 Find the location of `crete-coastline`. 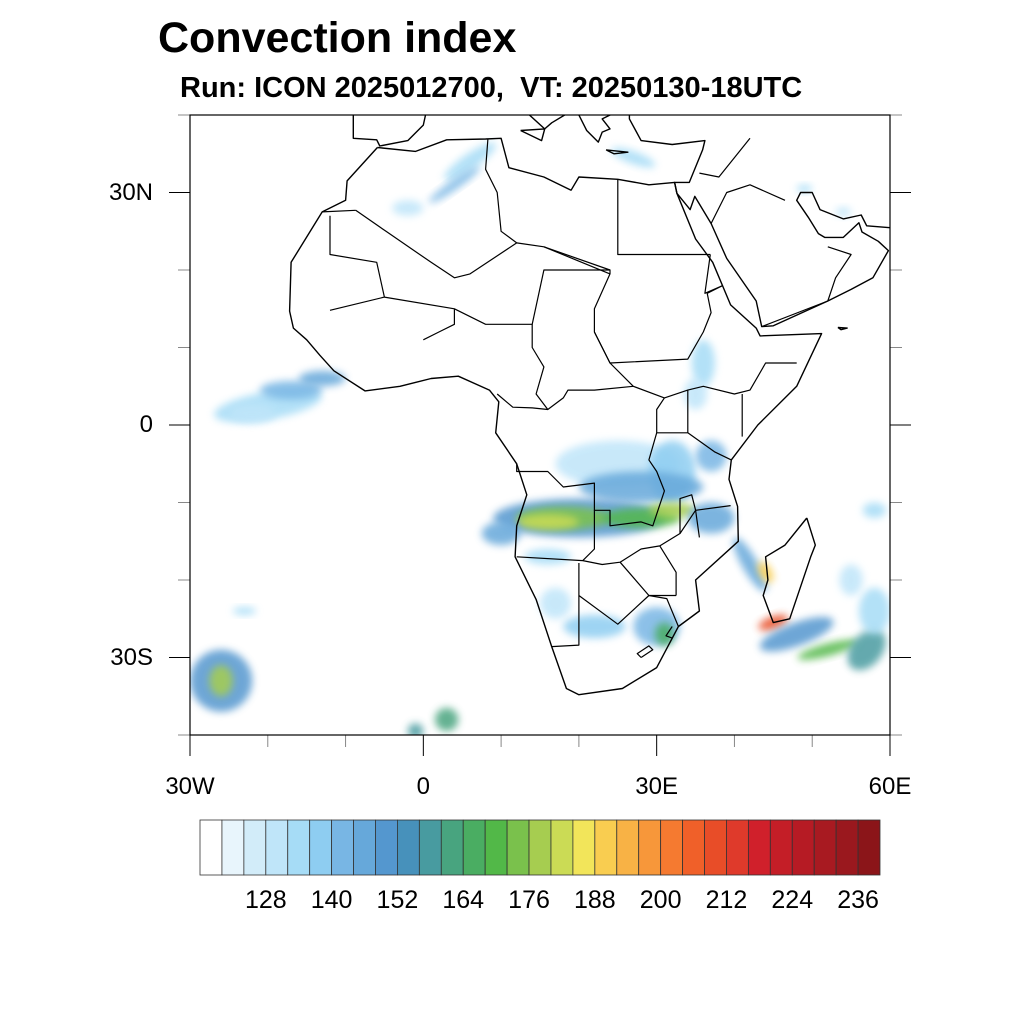

crete-coastline is located at coordinates (617, 152).